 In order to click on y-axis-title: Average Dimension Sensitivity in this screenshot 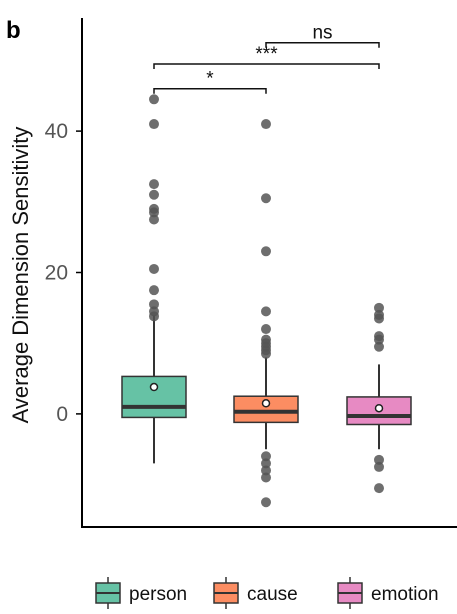, I will do `click(20, 275)`.